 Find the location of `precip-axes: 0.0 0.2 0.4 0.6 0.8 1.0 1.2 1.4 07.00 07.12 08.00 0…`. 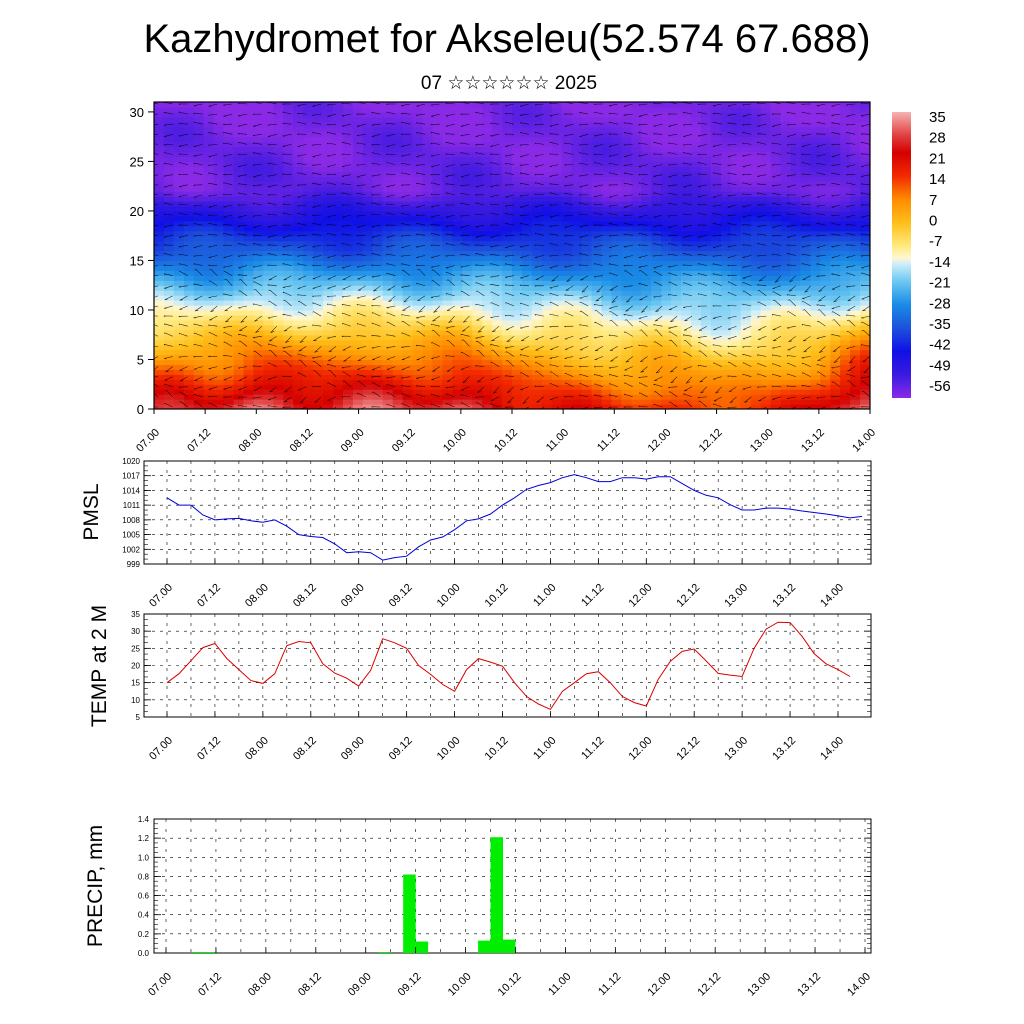

precip-axes: 0.0 0.2 0.4 0.6 0.8 1.0 1.2 1.4 07.00 07.12 08.00 0… is located at coordinates (505, 907).